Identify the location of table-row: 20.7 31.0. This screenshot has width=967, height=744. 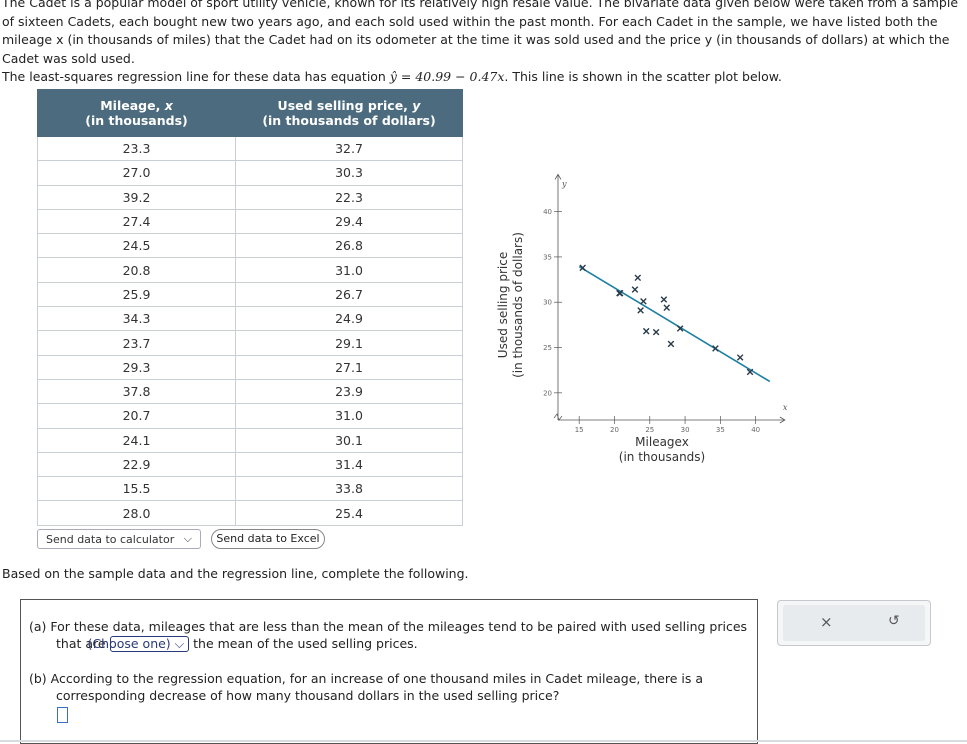
(250, 416).